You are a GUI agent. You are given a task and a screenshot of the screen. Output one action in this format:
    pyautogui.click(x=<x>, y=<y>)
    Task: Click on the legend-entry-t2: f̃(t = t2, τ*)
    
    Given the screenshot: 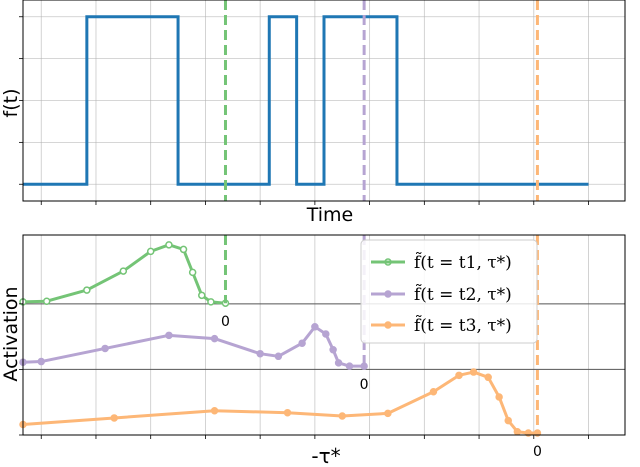 What is the action you would take?
    pyautogui.click(x=441, y=294)
    